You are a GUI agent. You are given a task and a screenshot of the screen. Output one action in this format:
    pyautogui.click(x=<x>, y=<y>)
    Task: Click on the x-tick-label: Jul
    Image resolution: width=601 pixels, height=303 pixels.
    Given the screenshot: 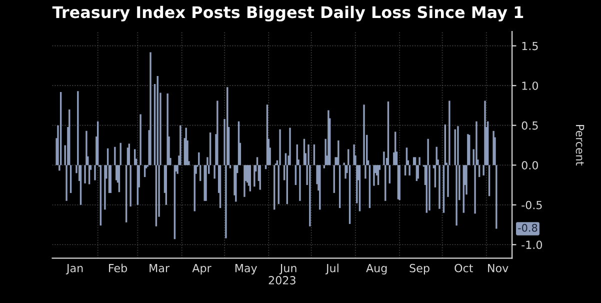 What is the action you would take?
    pyautogui.click(x=331, y=269)
    